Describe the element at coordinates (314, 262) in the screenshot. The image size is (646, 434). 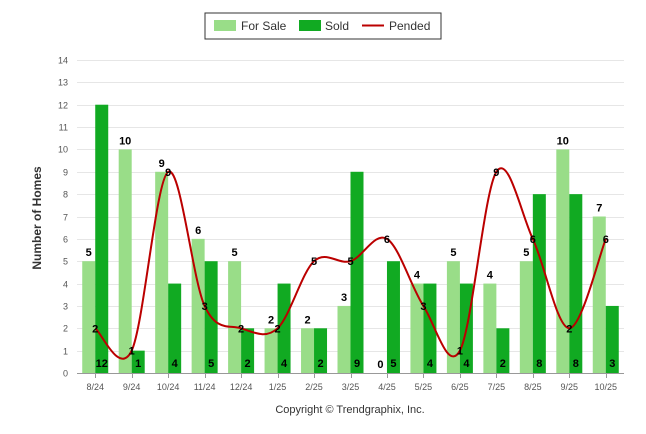
I see `label-pended: 5` at that location.